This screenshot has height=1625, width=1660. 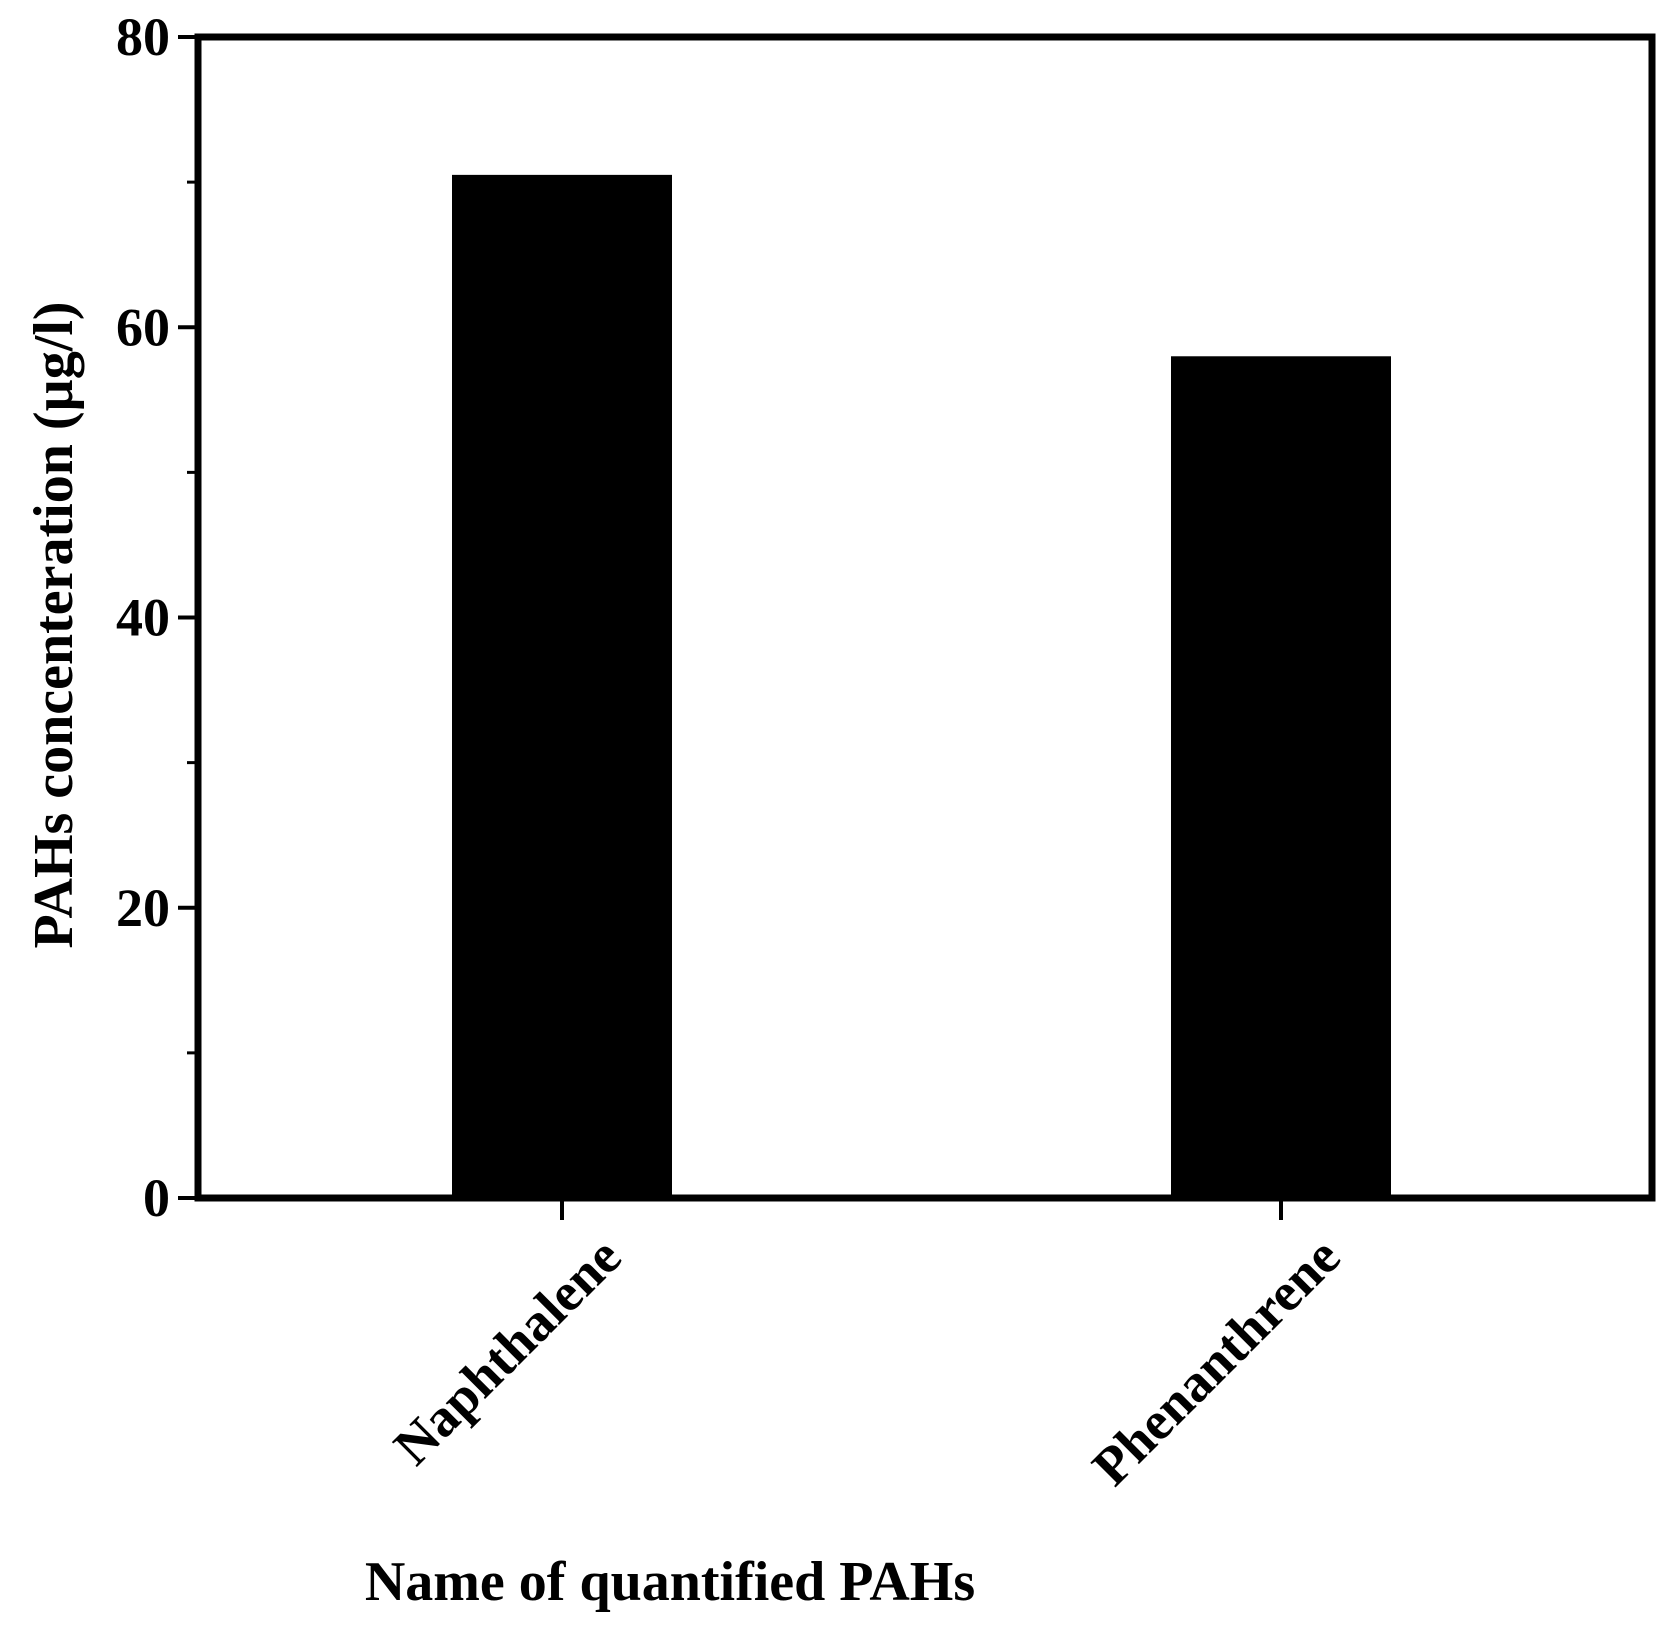 I want to click on y-tick-label: 20, so click(x=143, y=908).